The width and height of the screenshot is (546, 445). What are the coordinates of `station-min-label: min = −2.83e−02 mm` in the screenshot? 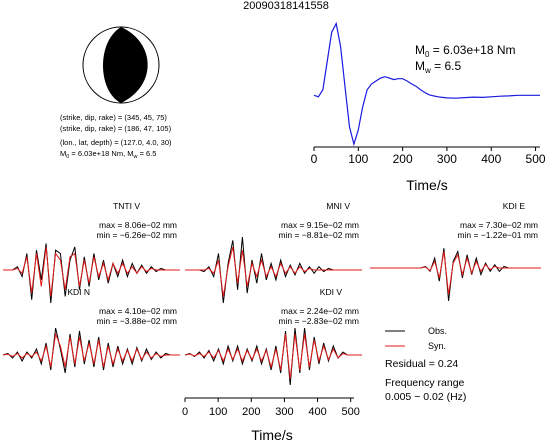 It's located at (318, 321).